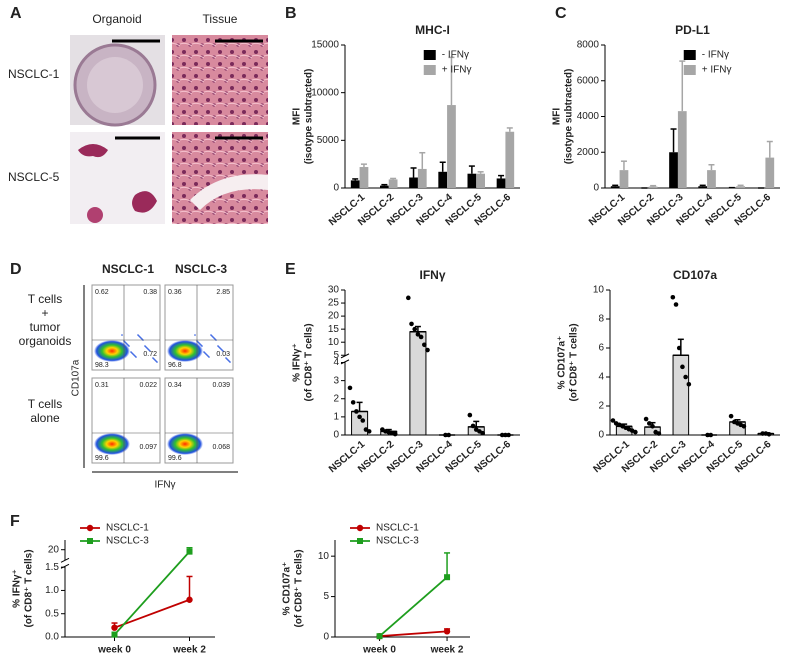 The image size is (800, 660). Describe the element at coordinates (148, 447) in the screenshot. I see `quadrant-value: 0.097` at that location.